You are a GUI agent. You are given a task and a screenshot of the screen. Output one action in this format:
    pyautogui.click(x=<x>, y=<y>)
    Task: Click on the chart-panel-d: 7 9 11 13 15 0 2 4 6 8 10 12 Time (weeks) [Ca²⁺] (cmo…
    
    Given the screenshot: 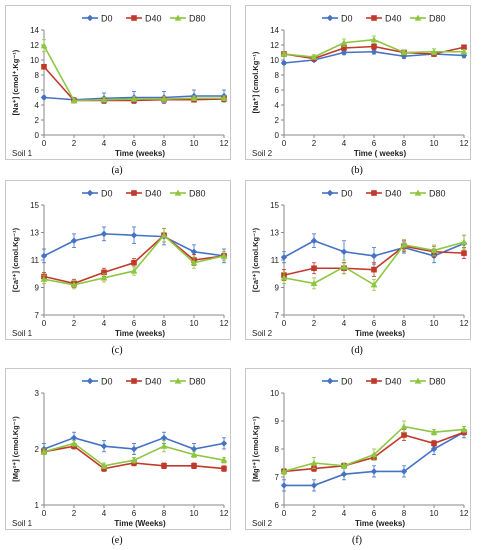 What is the action you would take?
    pyautogui.click(x=358, y=260)
    